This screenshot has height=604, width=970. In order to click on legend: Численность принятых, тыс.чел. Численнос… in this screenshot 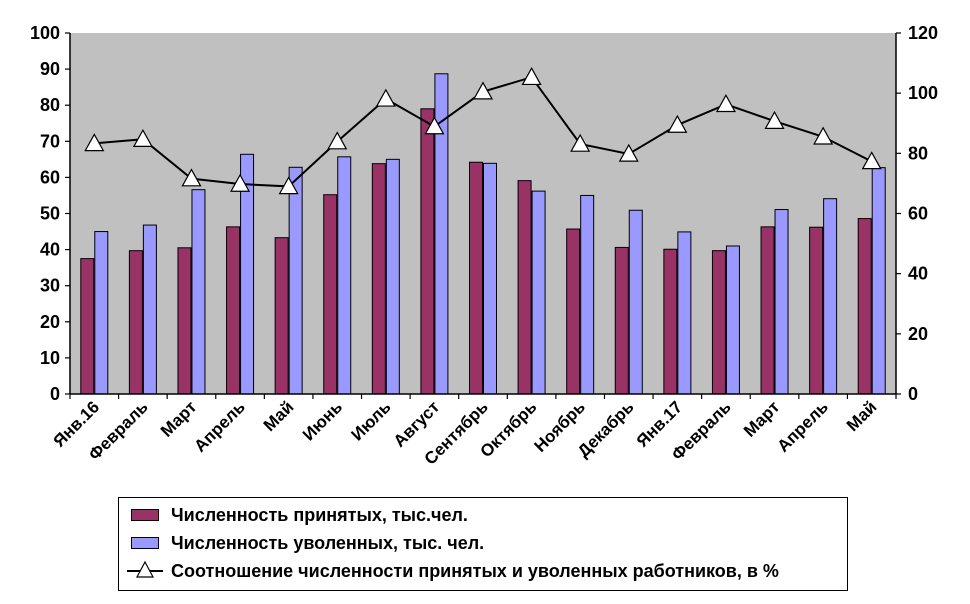, I will do `click(483, 544)`.